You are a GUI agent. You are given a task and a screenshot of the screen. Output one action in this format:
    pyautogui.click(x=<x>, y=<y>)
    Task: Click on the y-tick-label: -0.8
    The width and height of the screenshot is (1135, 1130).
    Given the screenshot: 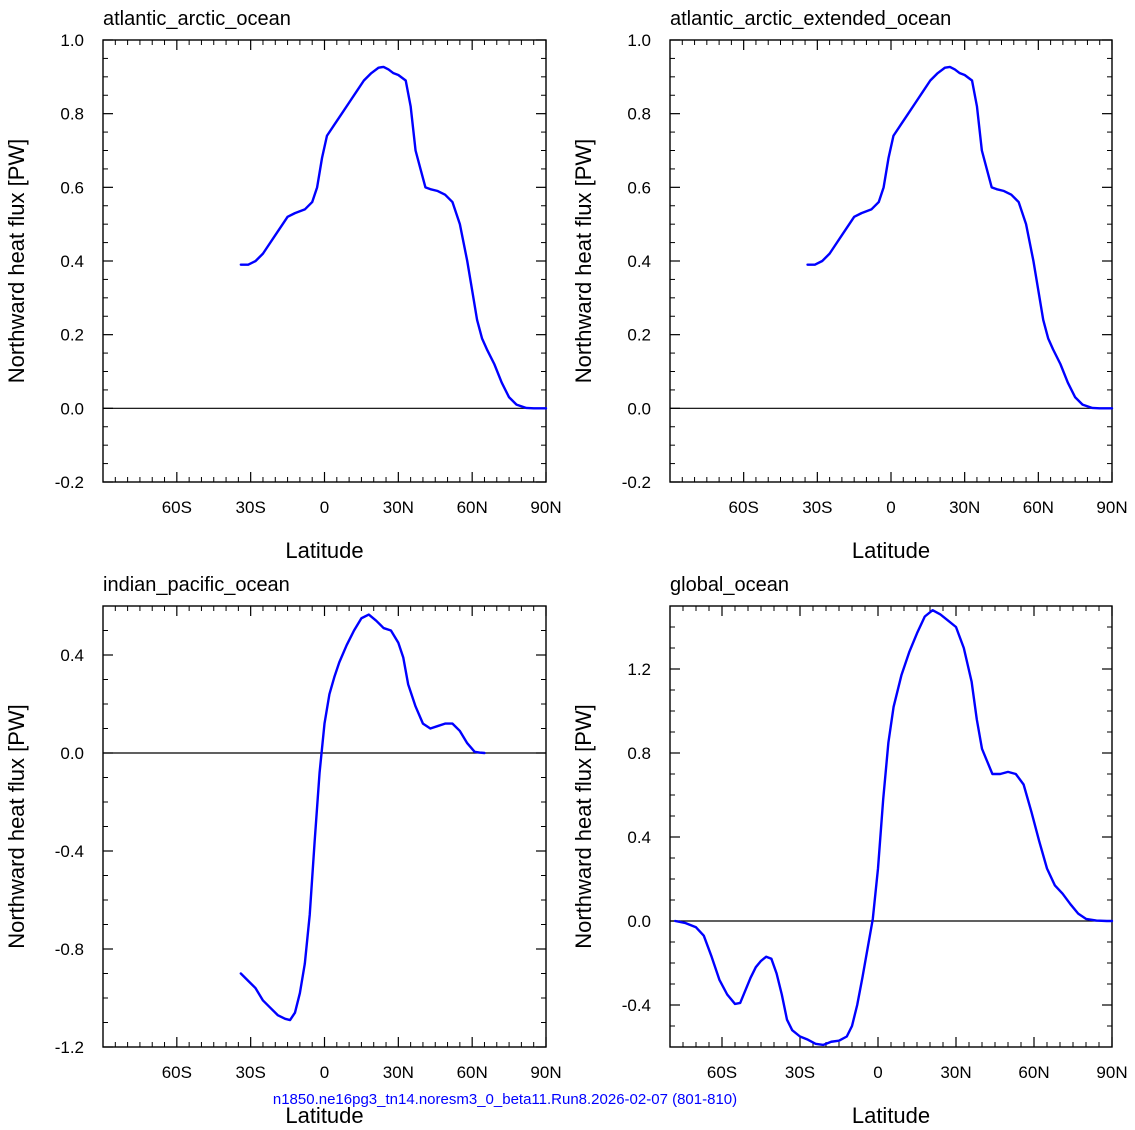 What is the action you would take?
    pyautogui.click(x=69, y=949)
    